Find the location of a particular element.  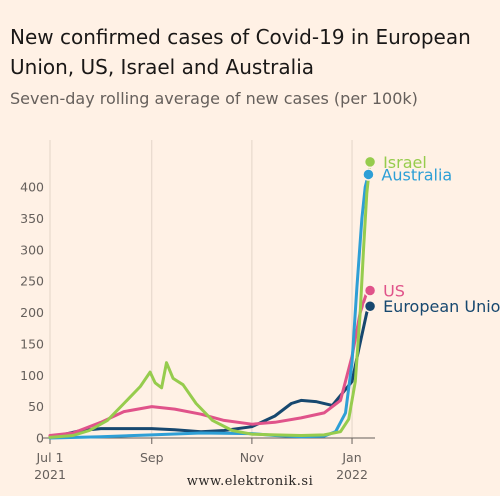

series-label-australia: Australia is located at coordinates (416, 174).